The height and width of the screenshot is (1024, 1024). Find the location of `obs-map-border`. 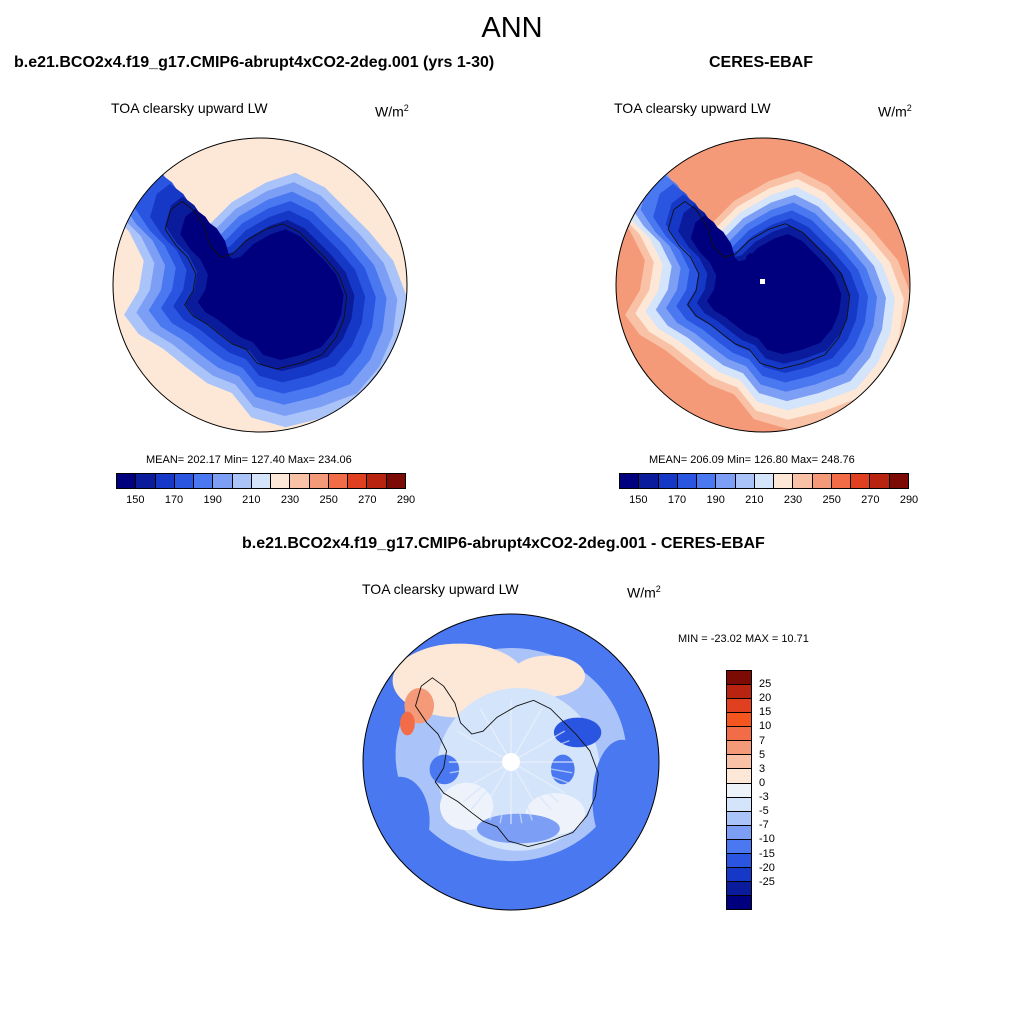

obs-map-border is located at coordinates (763, 285).